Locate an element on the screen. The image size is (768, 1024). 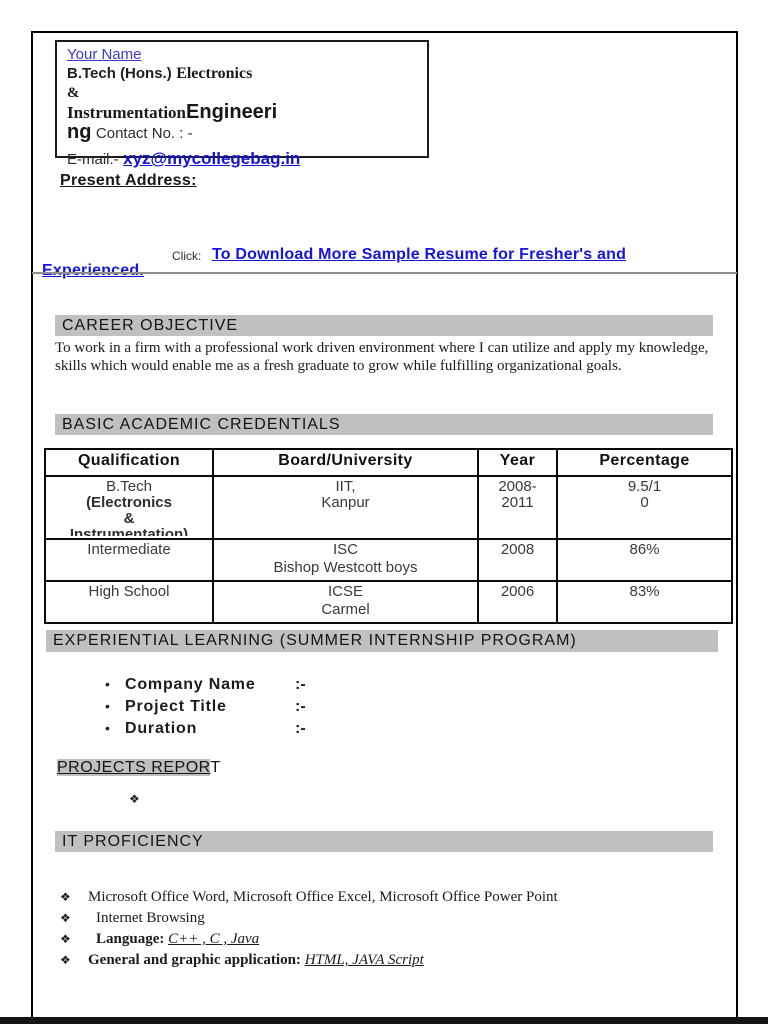
cell-board: ISC Bishop Westcott boys is located at coordinates (345, 560).